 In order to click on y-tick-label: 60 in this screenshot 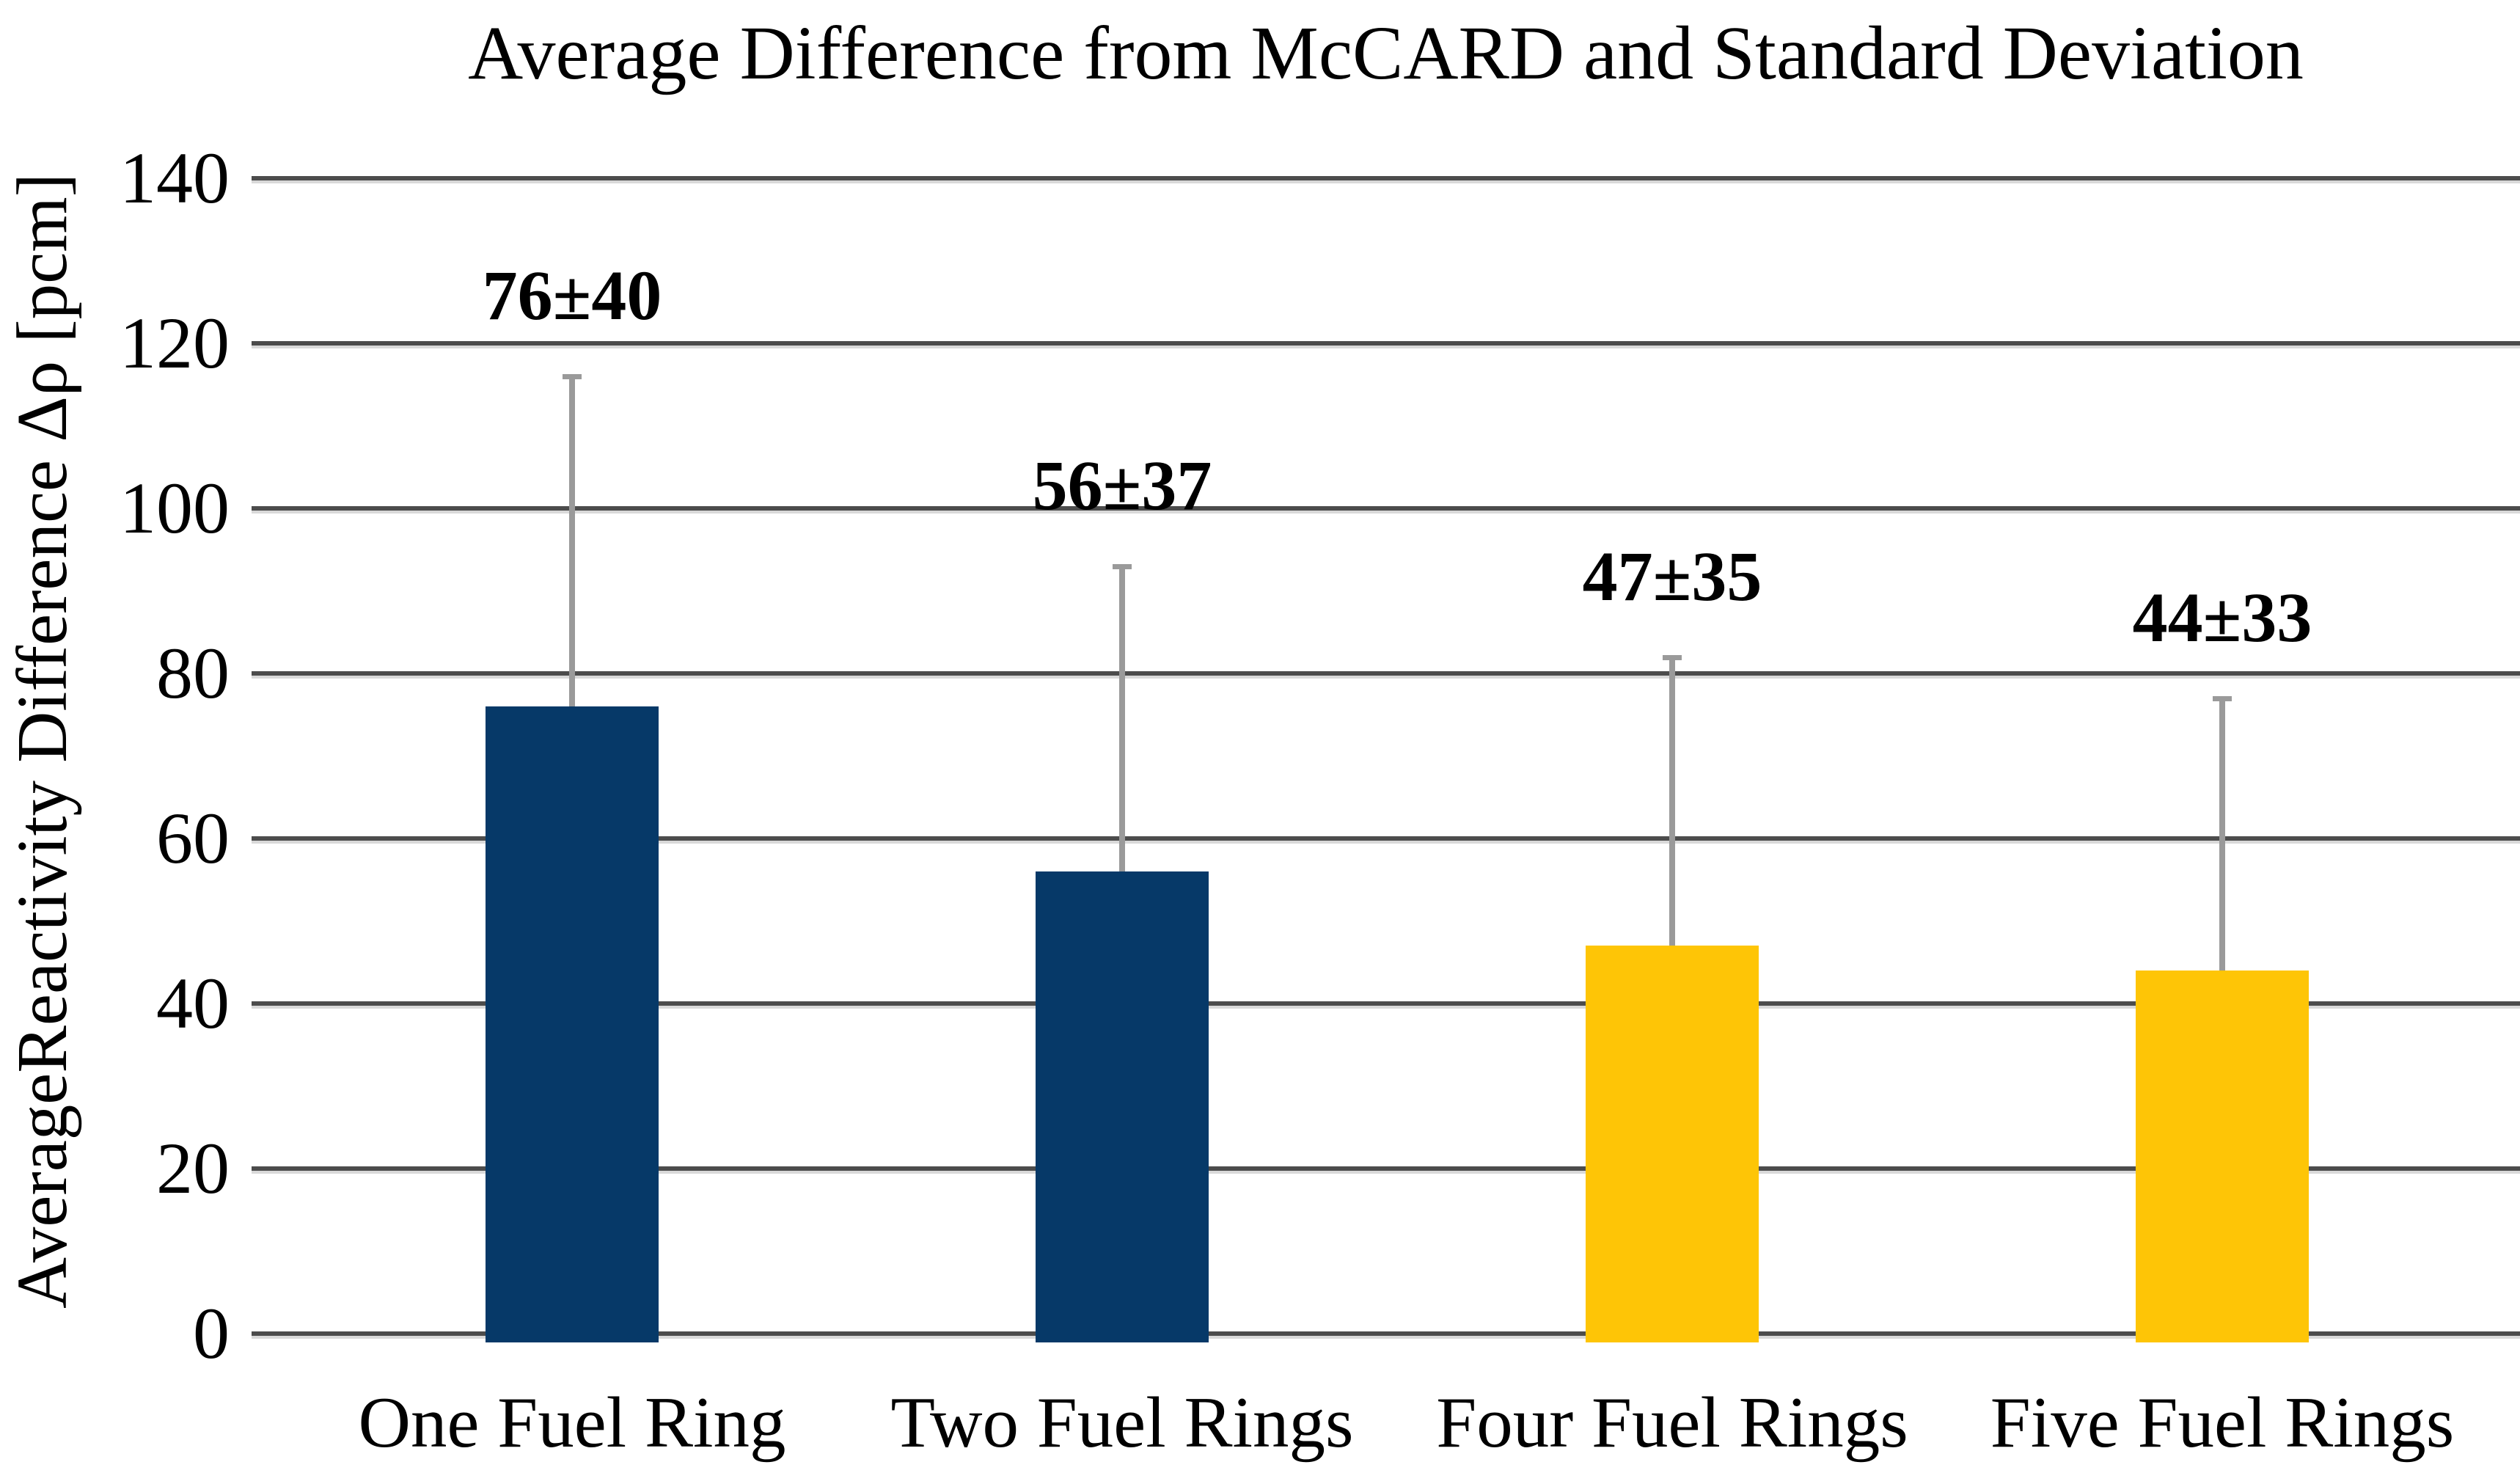, I will do `click(193, 838)`.